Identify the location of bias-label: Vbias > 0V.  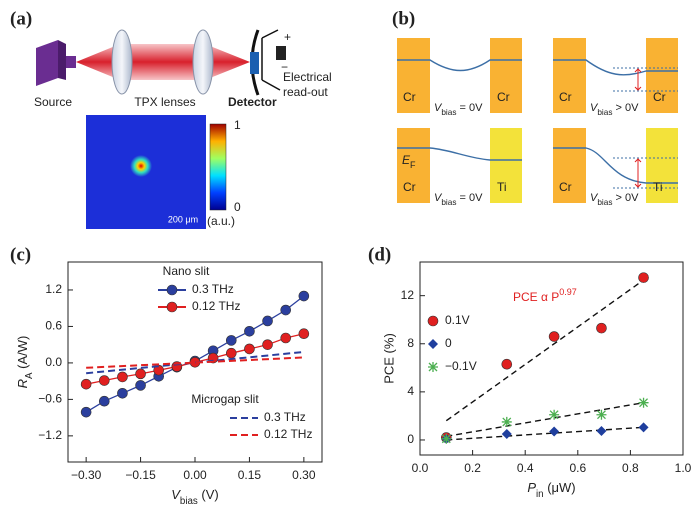
(614, 109).